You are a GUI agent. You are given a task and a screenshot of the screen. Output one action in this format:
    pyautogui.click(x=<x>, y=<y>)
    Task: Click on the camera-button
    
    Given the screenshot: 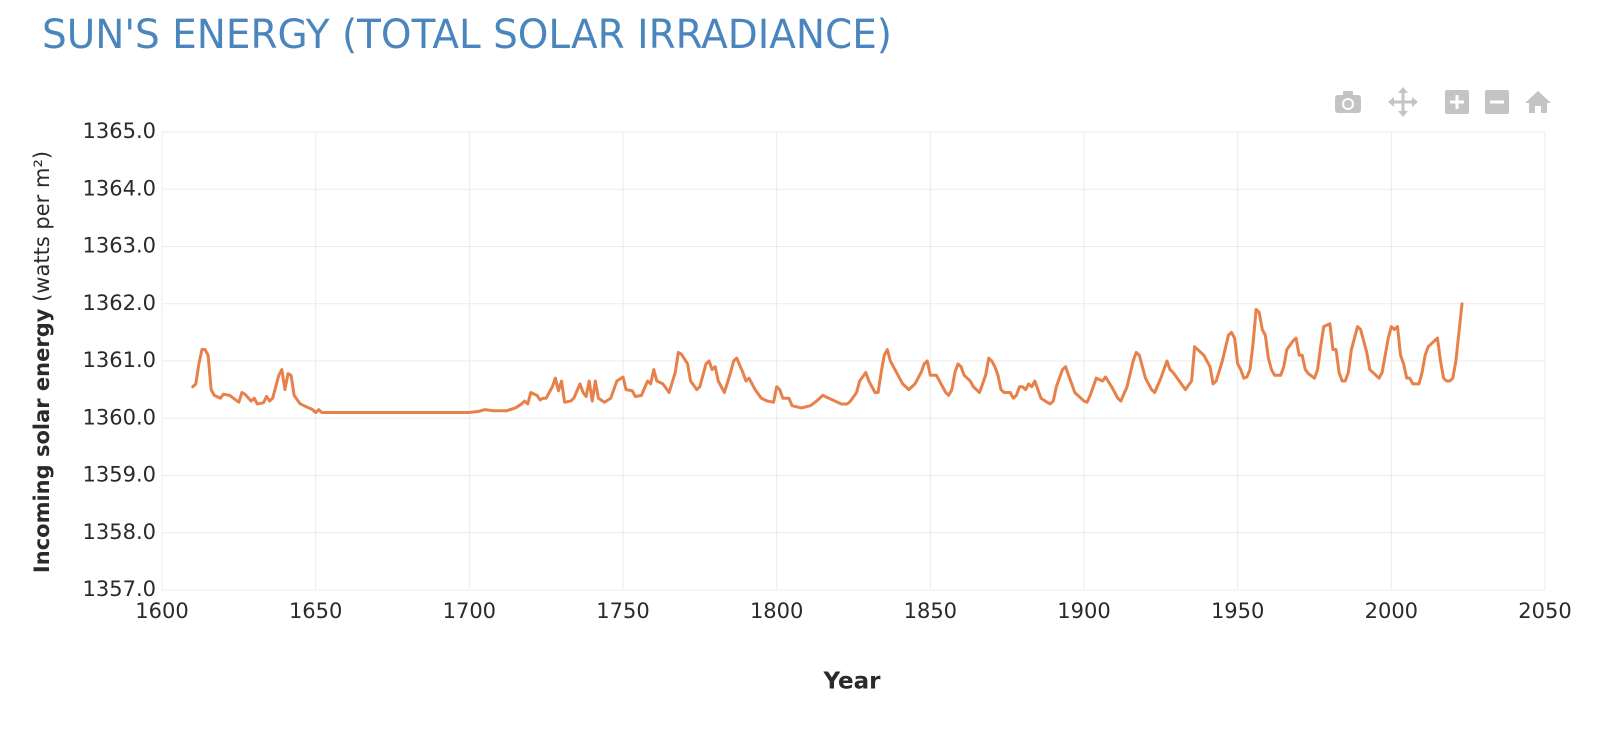 What is the action you would take?
    pyautogui.click(x=1348, y=102)
    